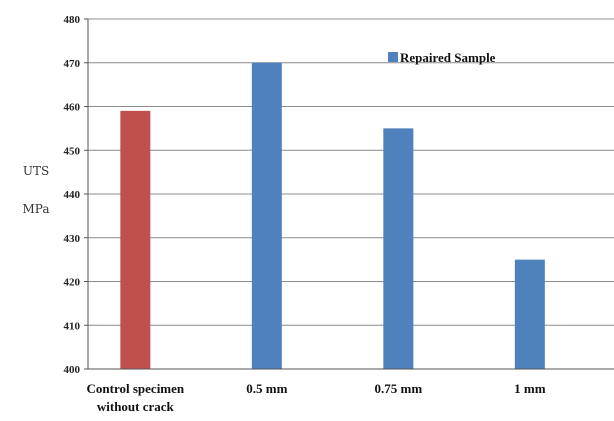 The width and height of the screenshot is (614, 421). Describe the element at coordinates (72, 108) in the screenshot. I see `y-tick-label: 460` at that location.